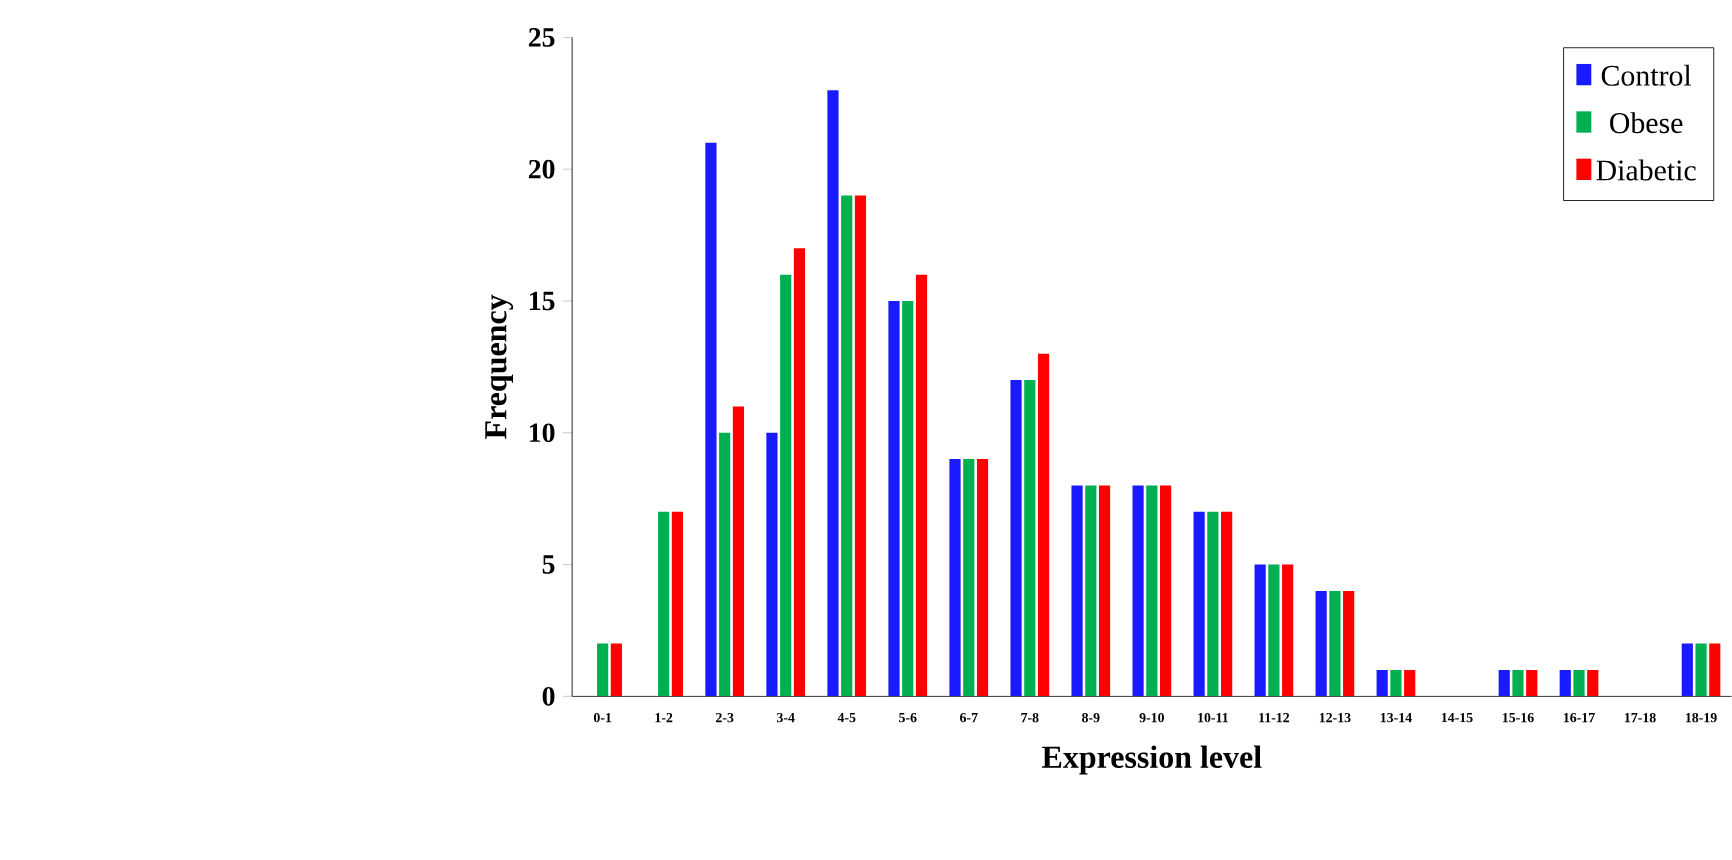  I want to click on y-tick-label: 0, so click(548, 696).